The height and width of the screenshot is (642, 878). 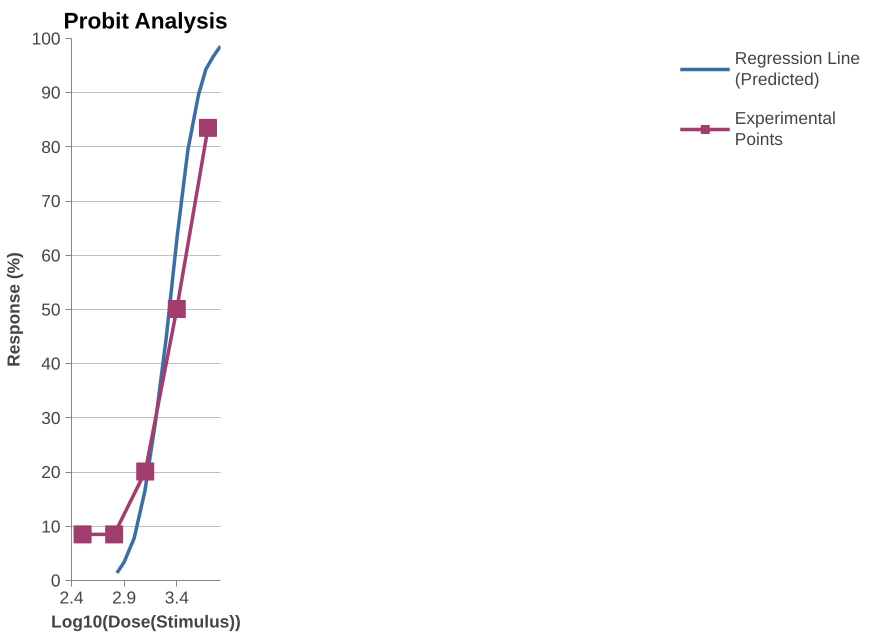 What do you see at coordinates (71, 598) in the screenshot?
I see `x-tick-label: 2.4` at bounding box center [71, 598].